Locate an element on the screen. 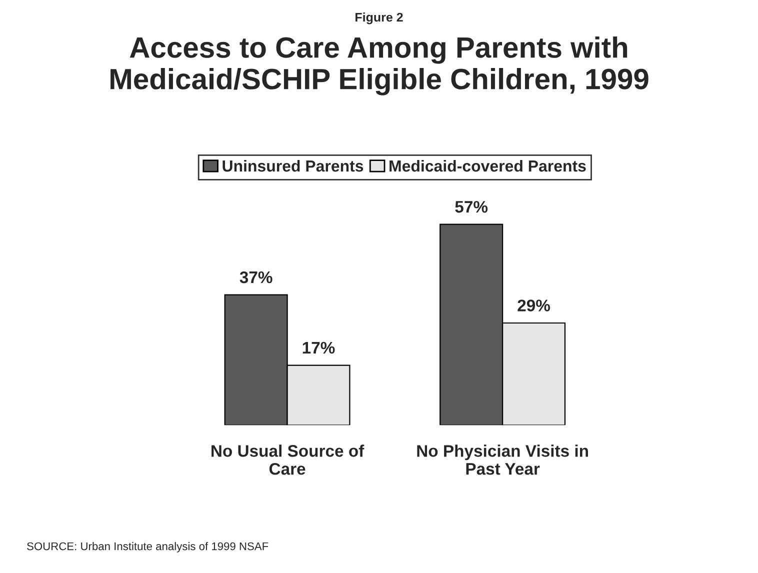  source-note: SOURCE: Urban Institute analysis of 1999 NSAF is located at coordinates (147, 547).